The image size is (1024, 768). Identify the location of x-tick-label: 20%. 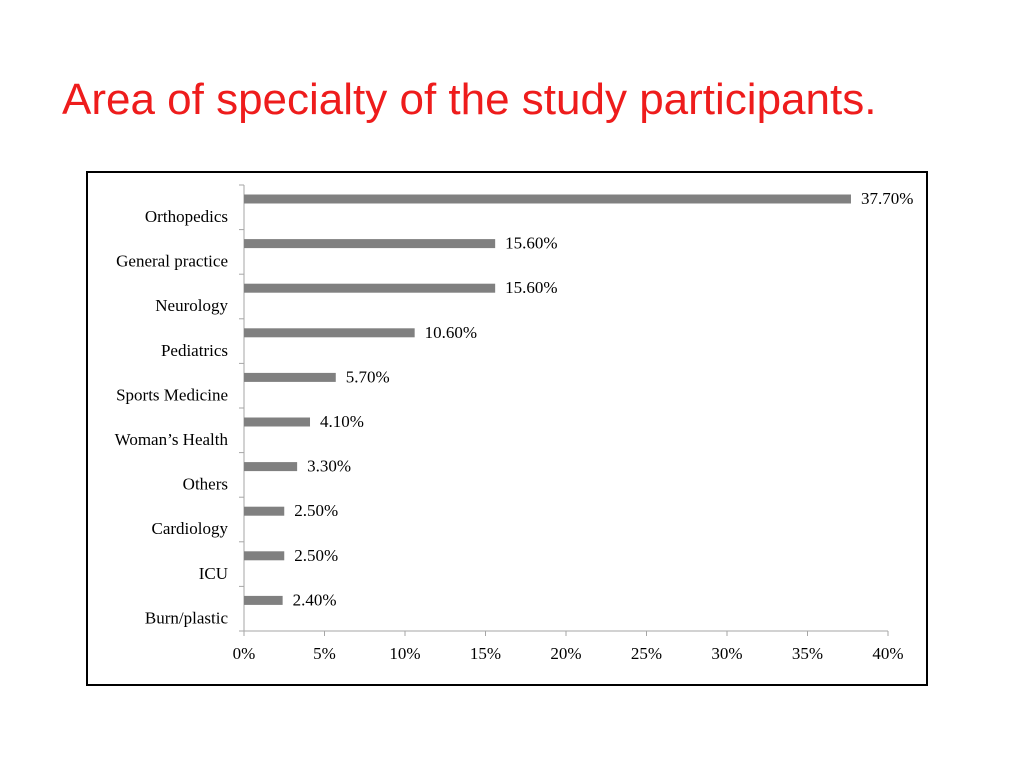
(565, 653).